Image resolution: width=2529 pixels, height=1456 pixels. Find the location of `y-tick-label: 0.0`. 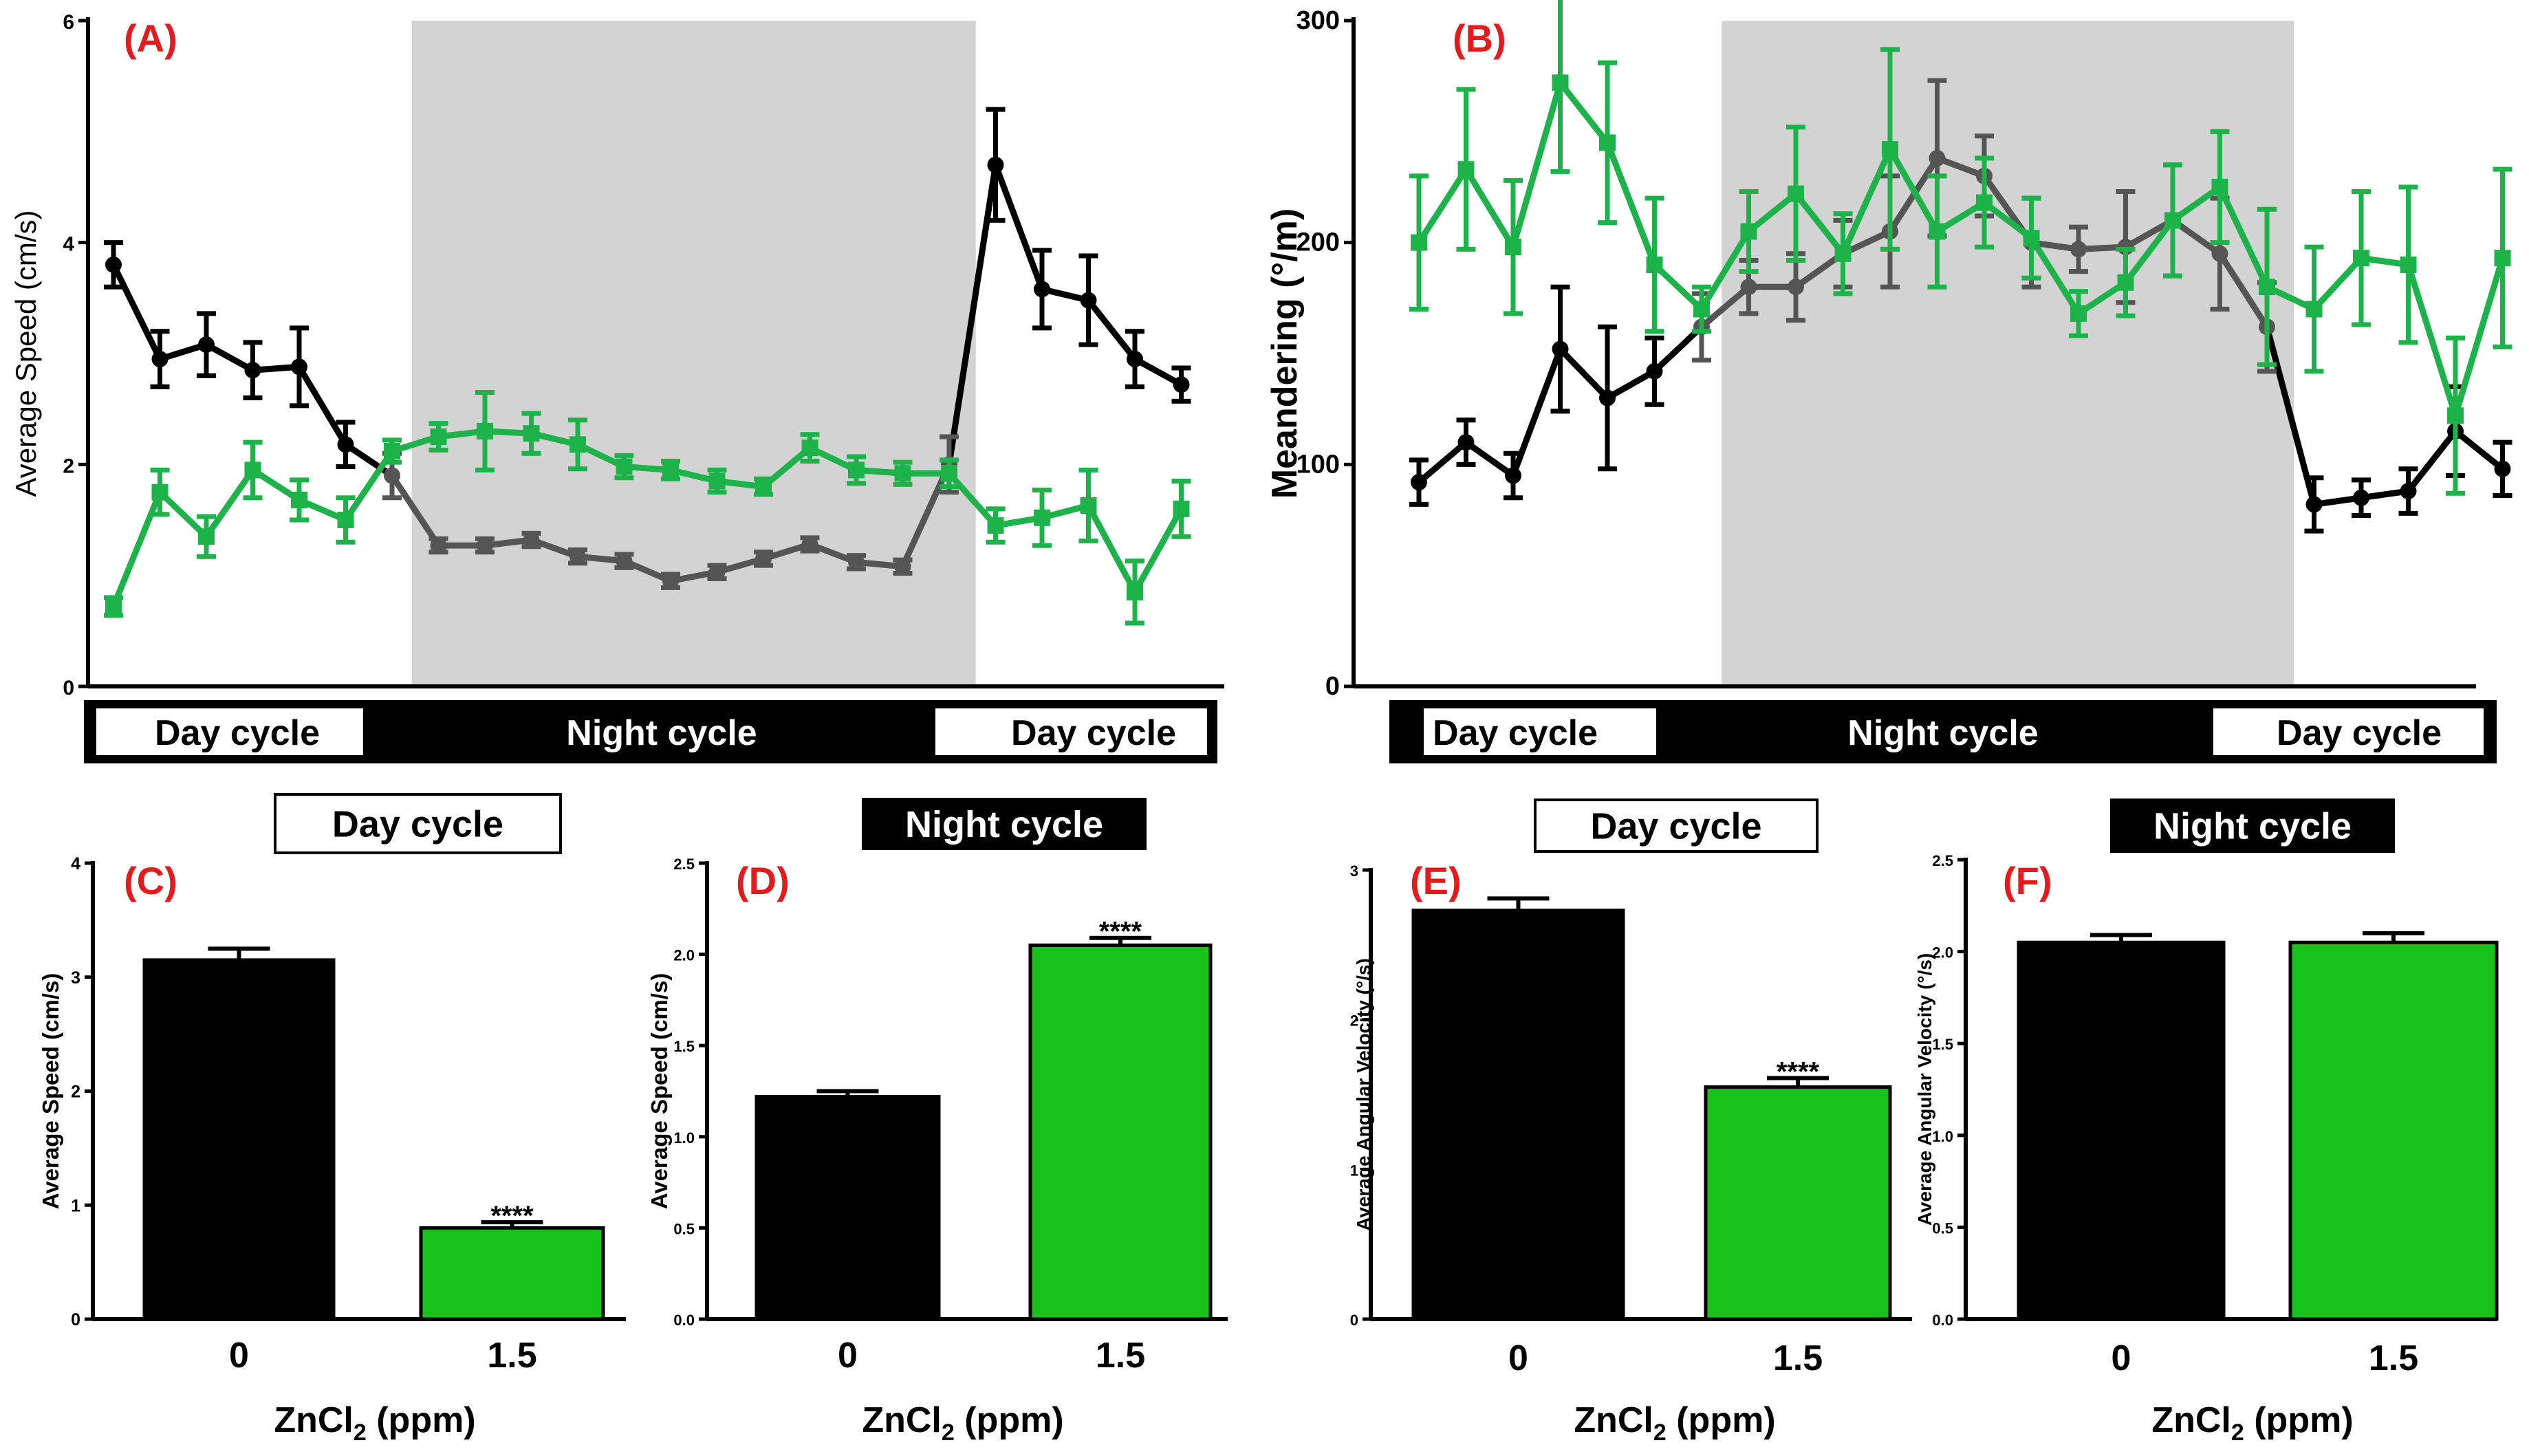

y-tick-label: 0.0 is located at coordinates (684, 1320).